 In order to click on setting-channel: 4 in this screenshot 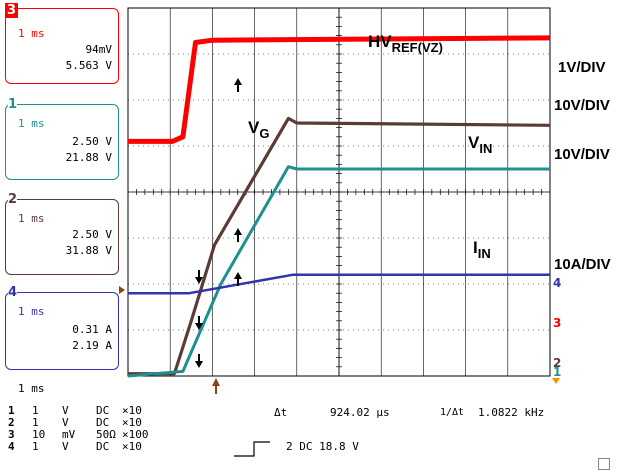, I will do `click(11, 446)`.